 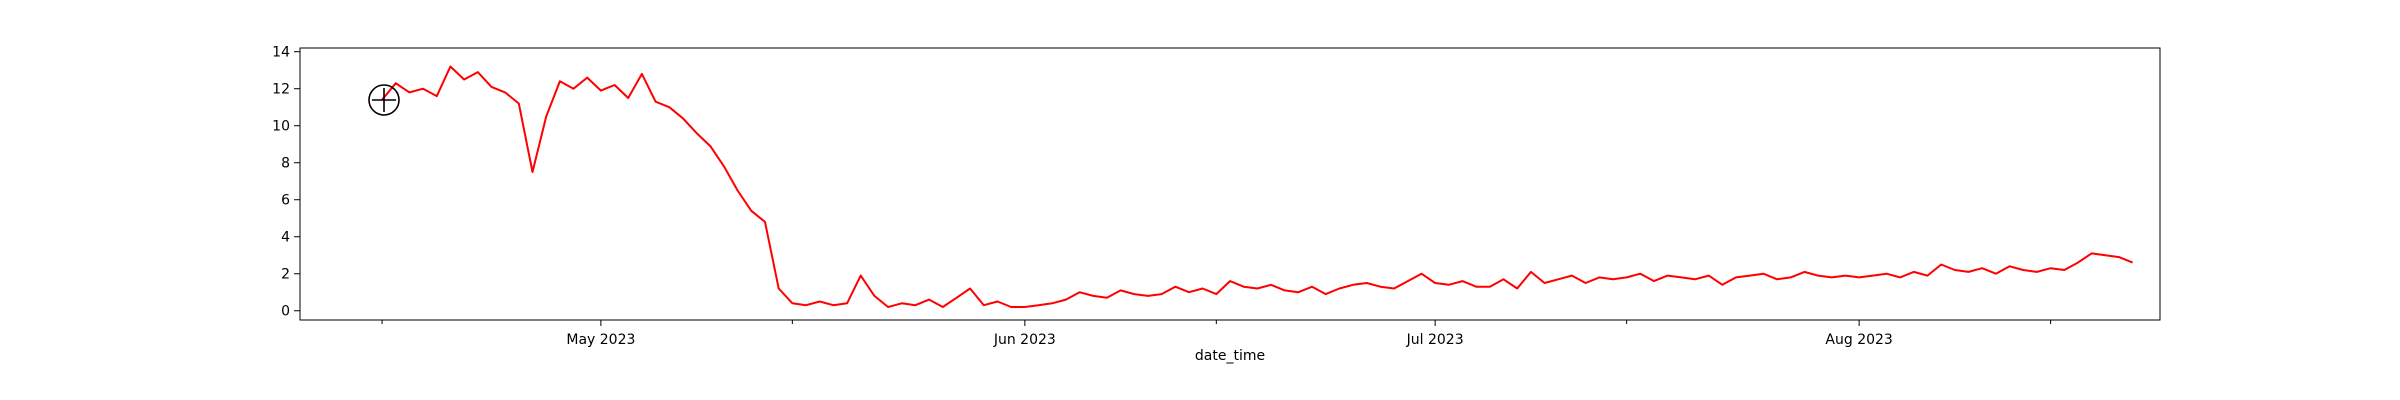 What do you see at coordinates (384, 100) in the screenshot?
I see `zoom-cursor-icon` at bounding box center [384, 100].